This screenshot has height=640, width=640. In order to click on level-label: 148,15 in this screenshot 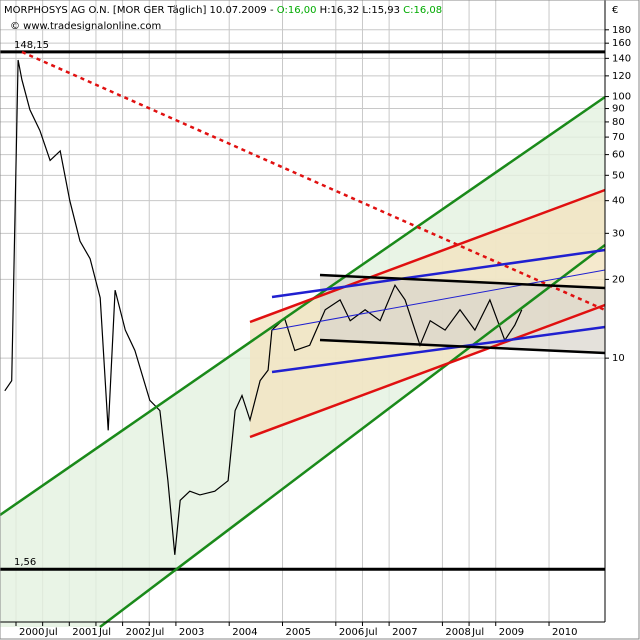, I will do `click(31, 45)`.